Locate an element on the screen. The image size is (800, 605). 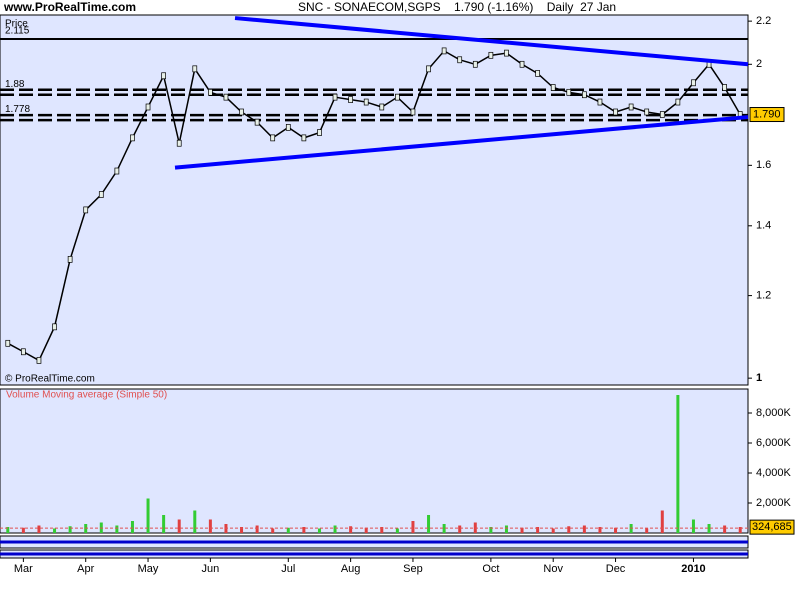
y-tick-label: 2,000K is located at coordinates (774, 503).